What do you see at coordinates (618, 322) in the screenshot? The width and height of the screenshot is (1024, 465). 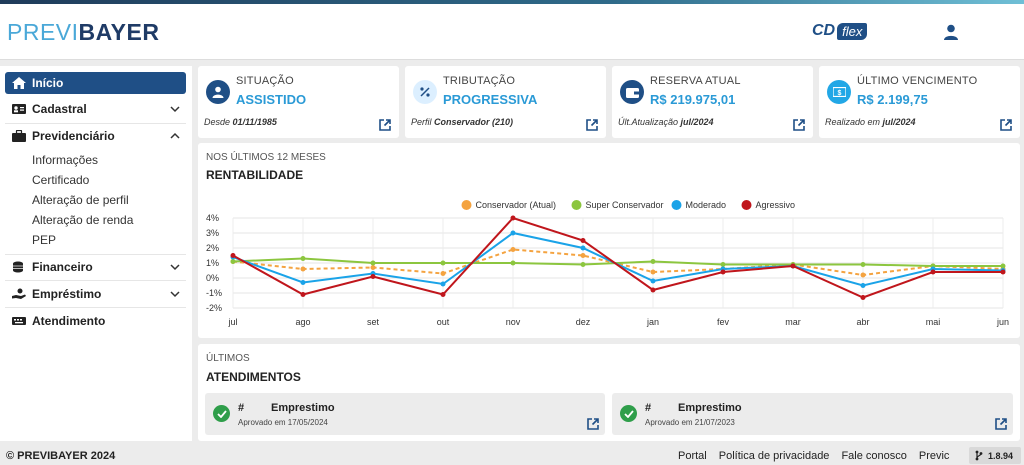 I see `chart-x-axis: jul ago set out nov dez jan fev mar abr mai jun` at bounding box center [618, 322].